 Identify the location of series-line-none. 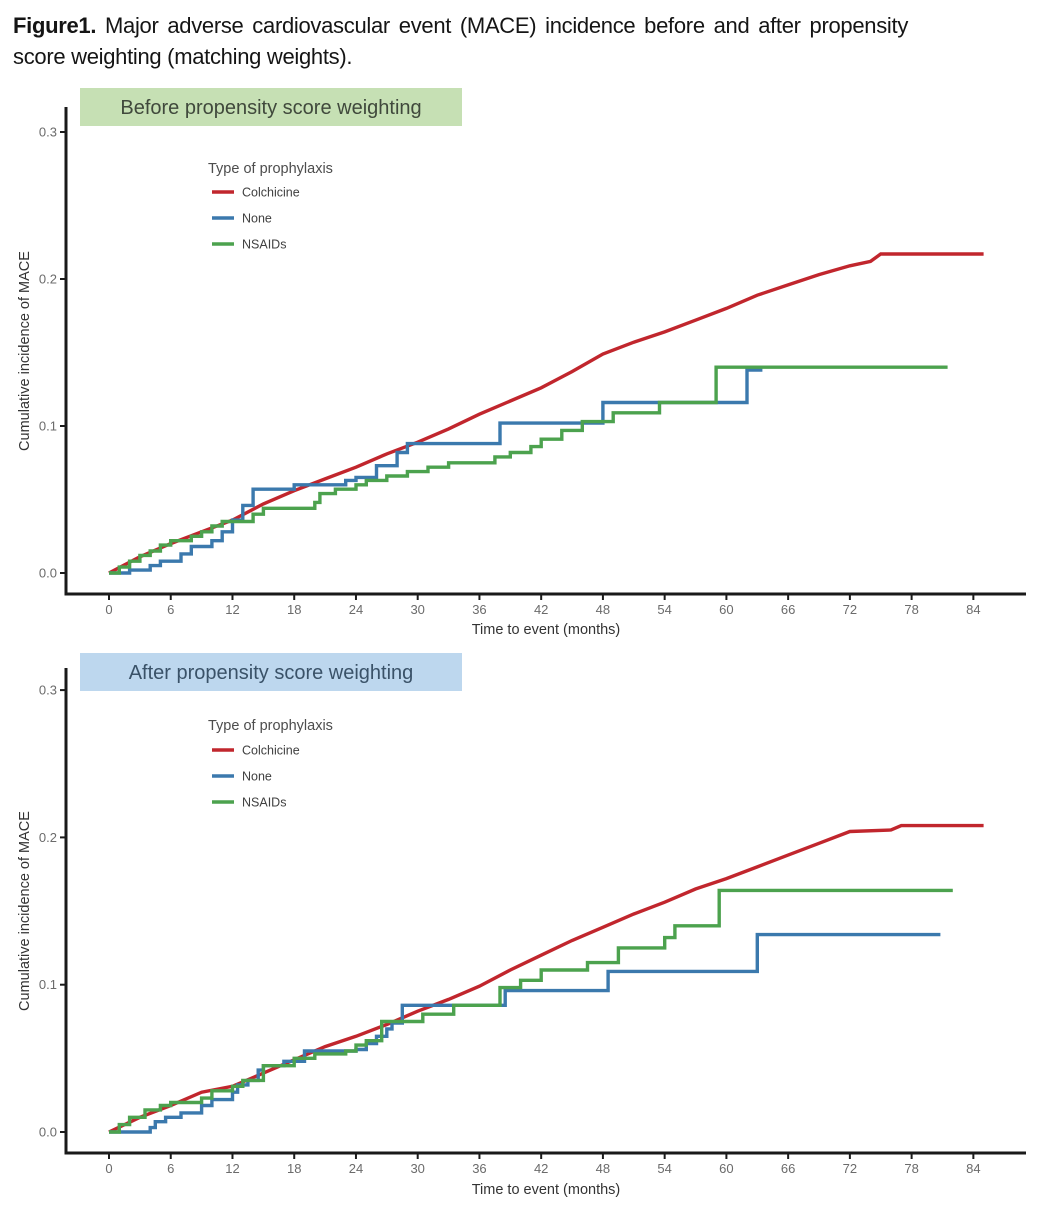
(436, 471).